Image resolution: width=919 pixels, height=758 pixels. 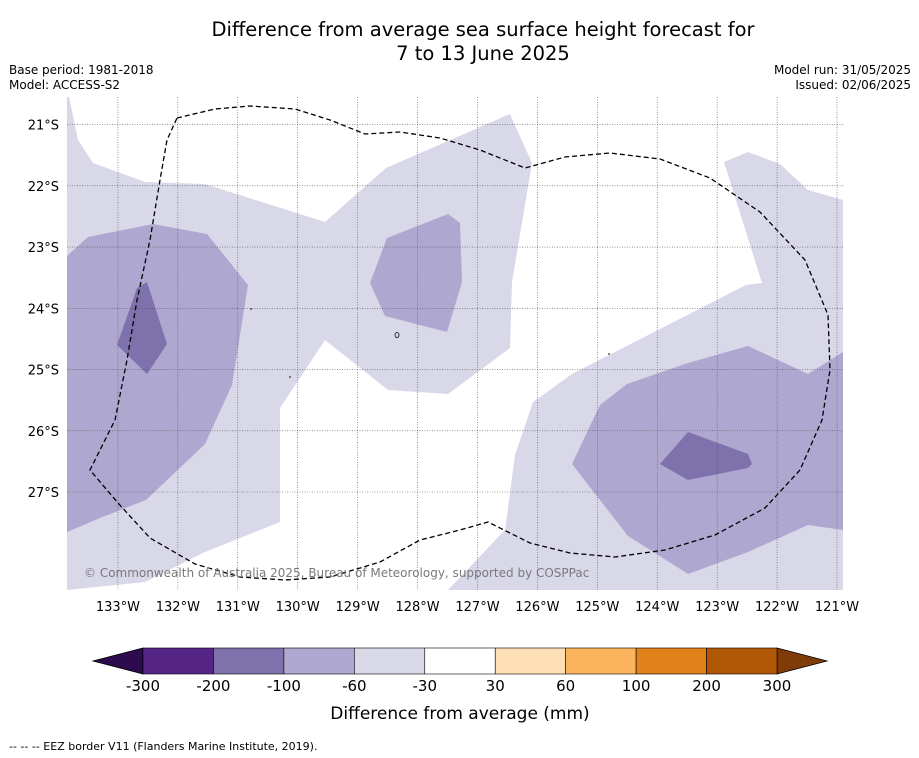 What do you see at coordinates (416, 273) in the screenshot?
I see `contour-band-mid-center` at bounding box center [416, 273].